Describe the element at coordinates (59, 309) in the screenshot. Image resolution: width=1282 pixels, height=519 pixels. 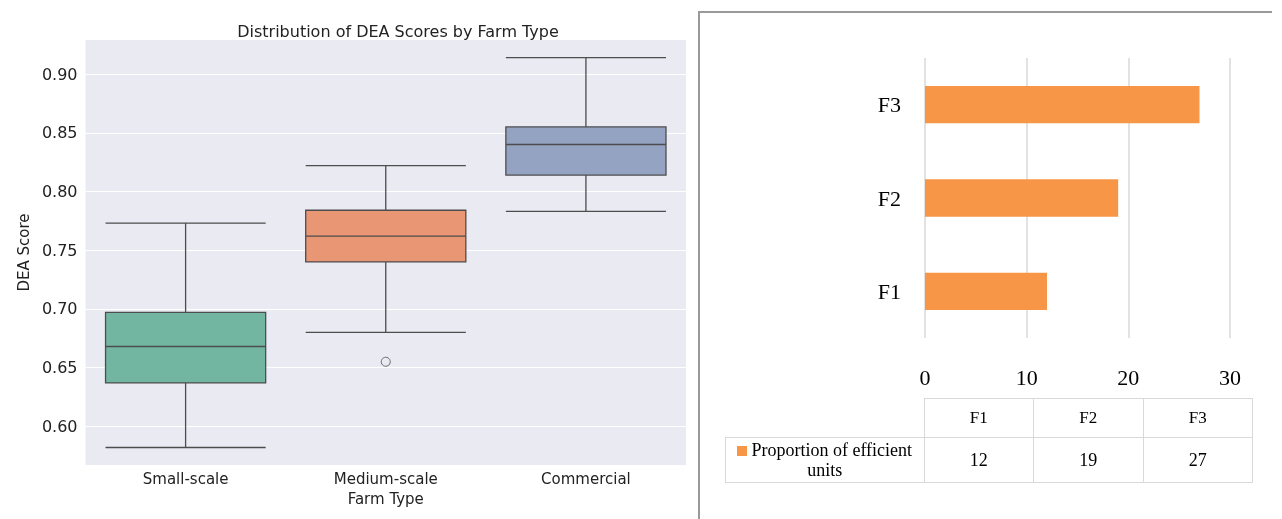
I see `y-tick-label: 0.70` at that location.